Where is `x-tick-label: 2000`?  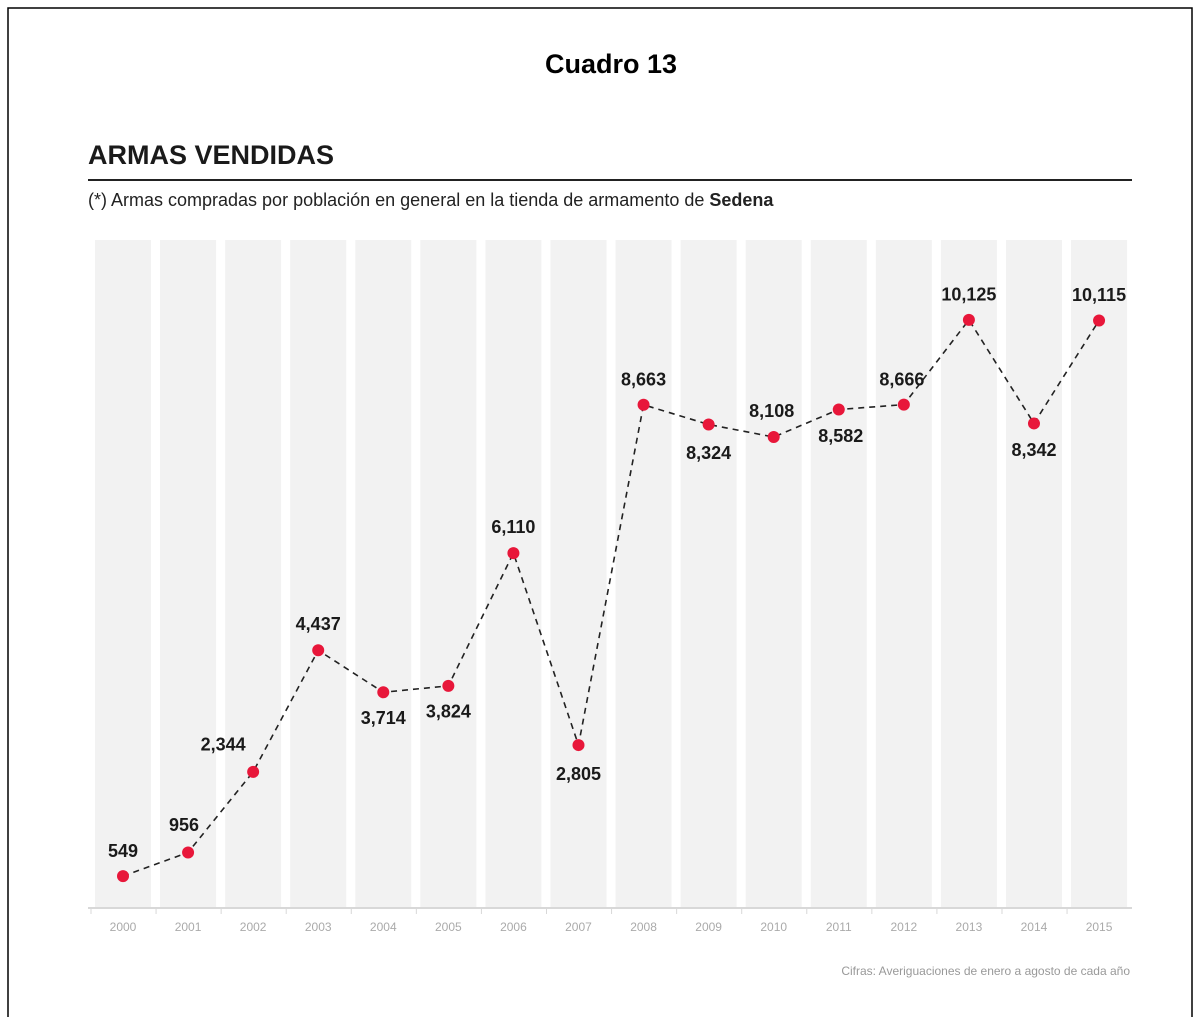
x-tick-label: 2000 is located at coordinates (123, 927).